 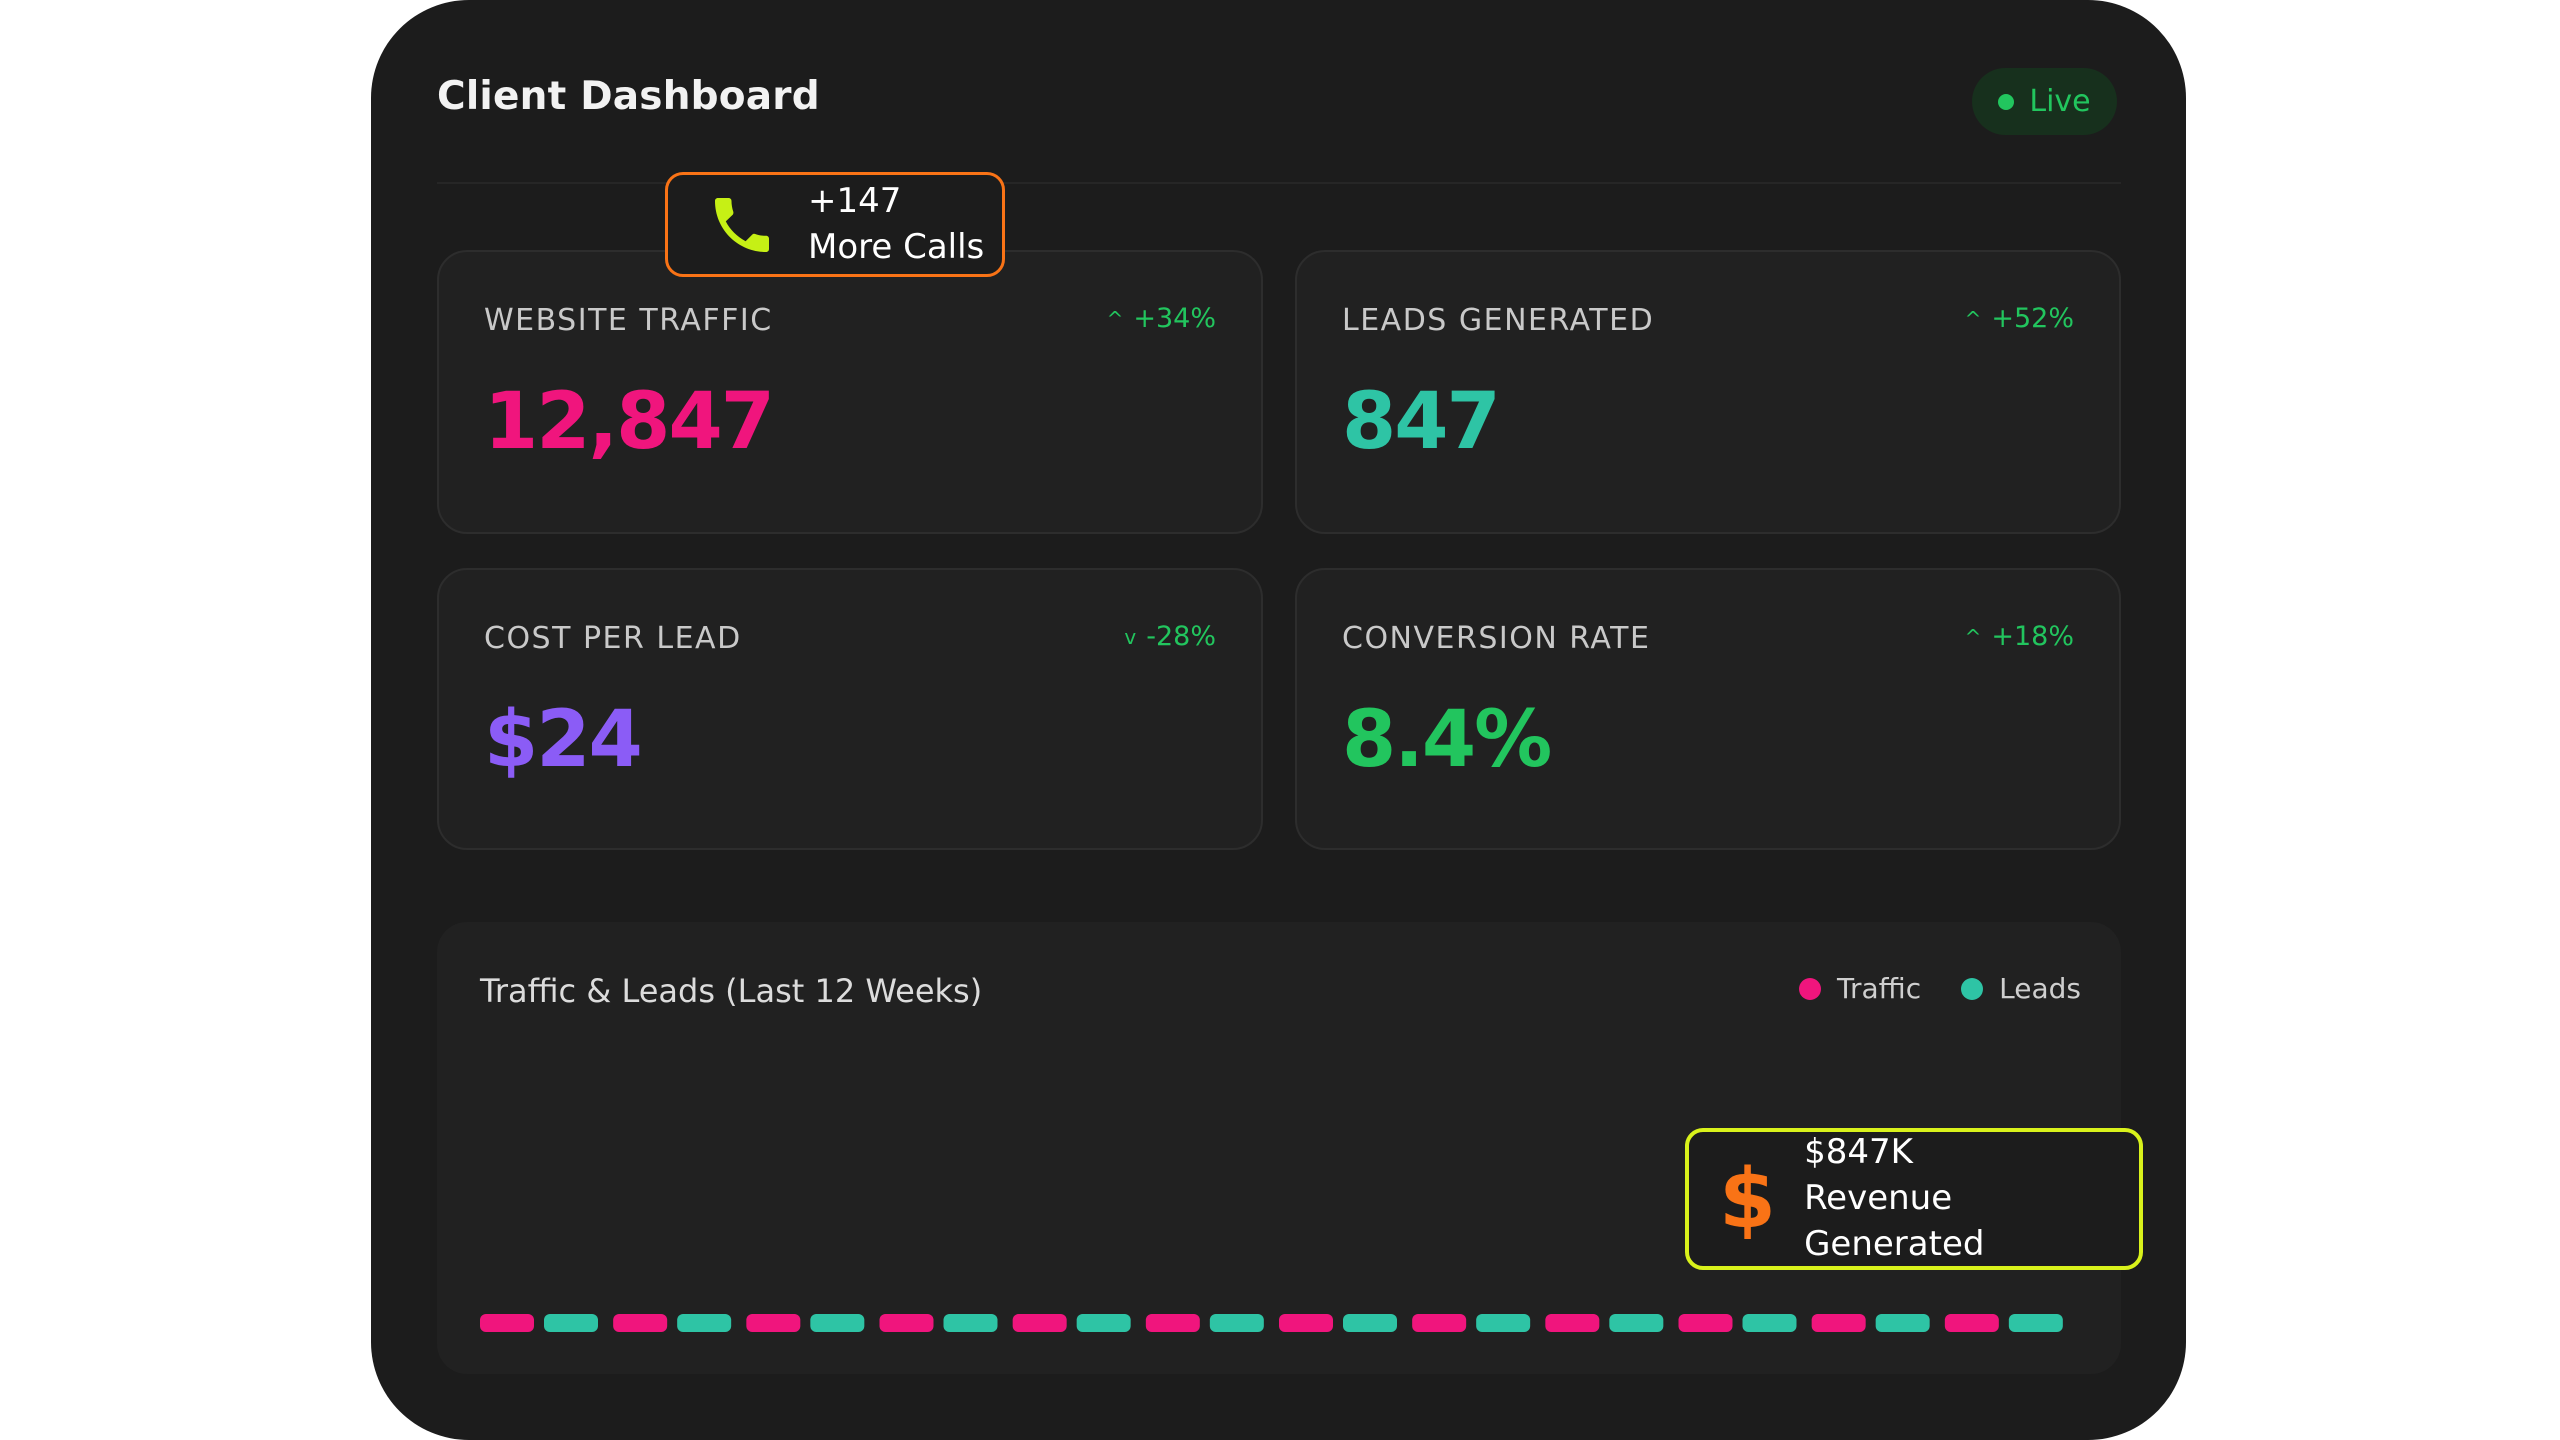 I want to click on legend-item-leads: Leads, so click(x=2021, y=988).